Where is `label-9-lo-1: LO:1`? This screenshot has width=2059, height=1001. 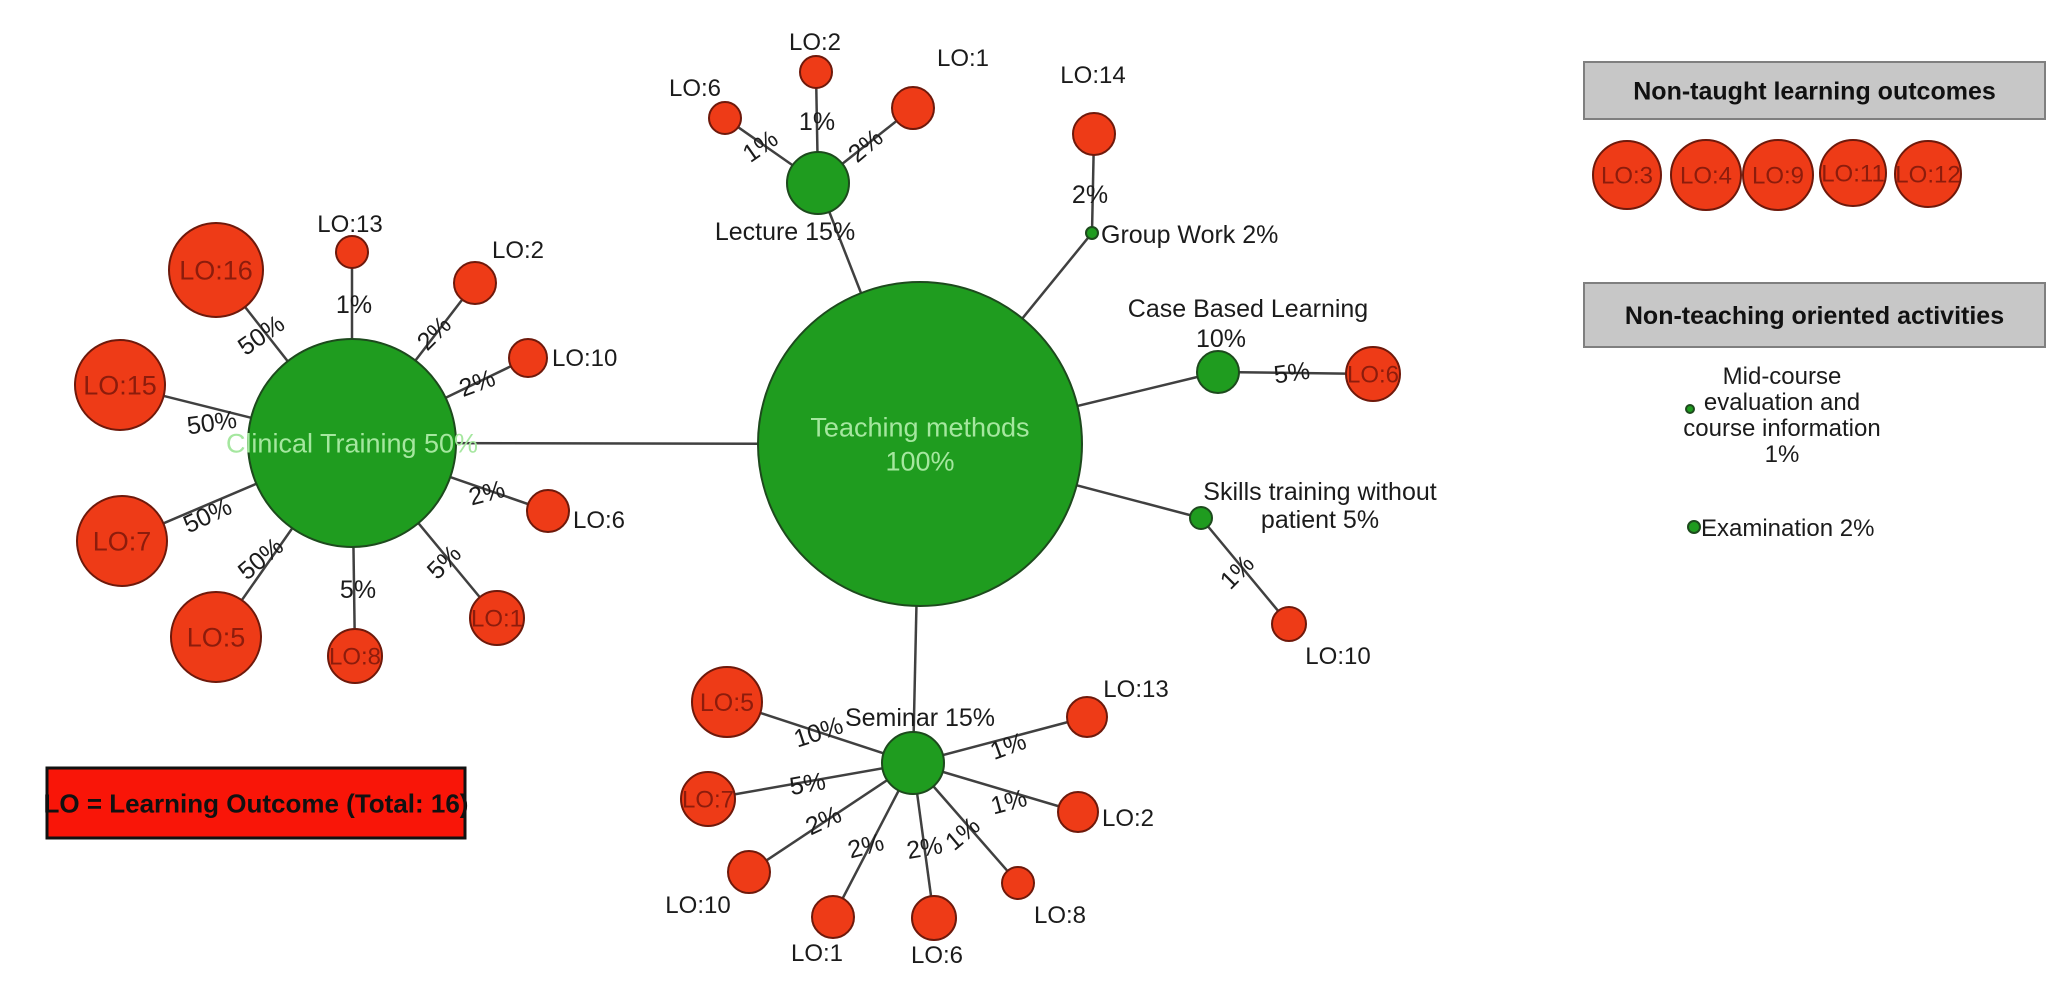 label-9-lo-1: LO:1 is located at coordinates (963, 58).